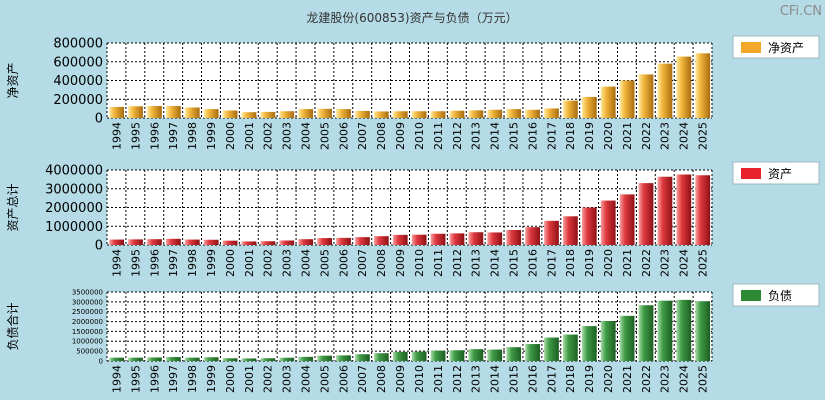 The height and width of the screenshot is (400, 825). What do you see at coordinates (87, 342) in the screenshot?
I see `y-tick-label: 1000000` at bounding box center [87, 342].